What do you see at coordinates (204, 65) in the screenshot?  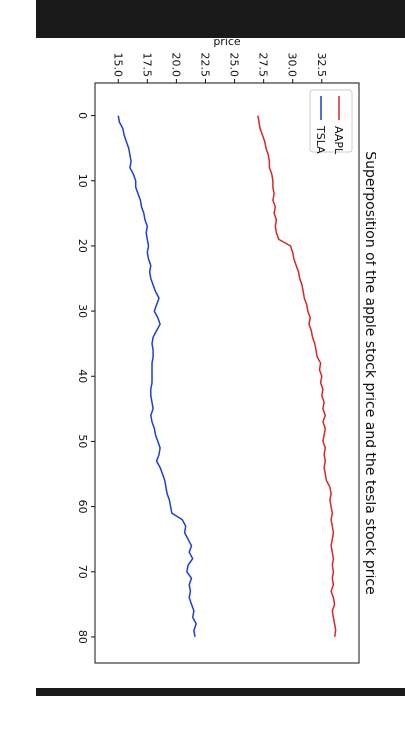 I see `y-tick-label: 22.5` at bounding box center [204, 65].